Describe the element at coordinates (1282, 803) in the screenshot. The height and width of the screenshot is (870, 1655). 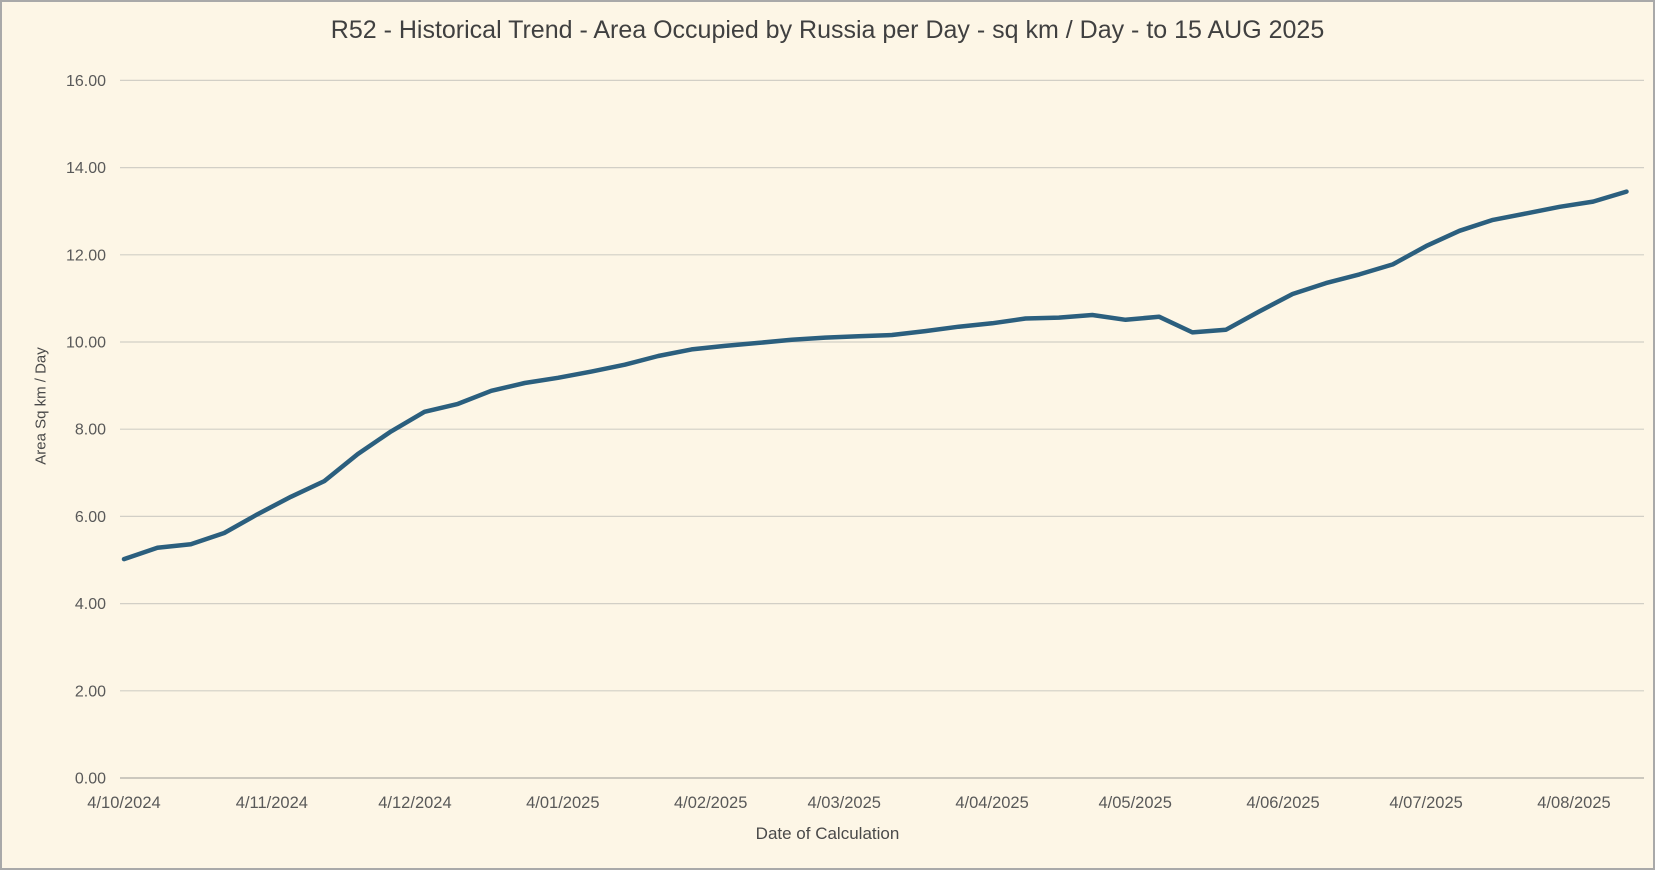
I see `x-tick-label: 4/06/2025` at that location.